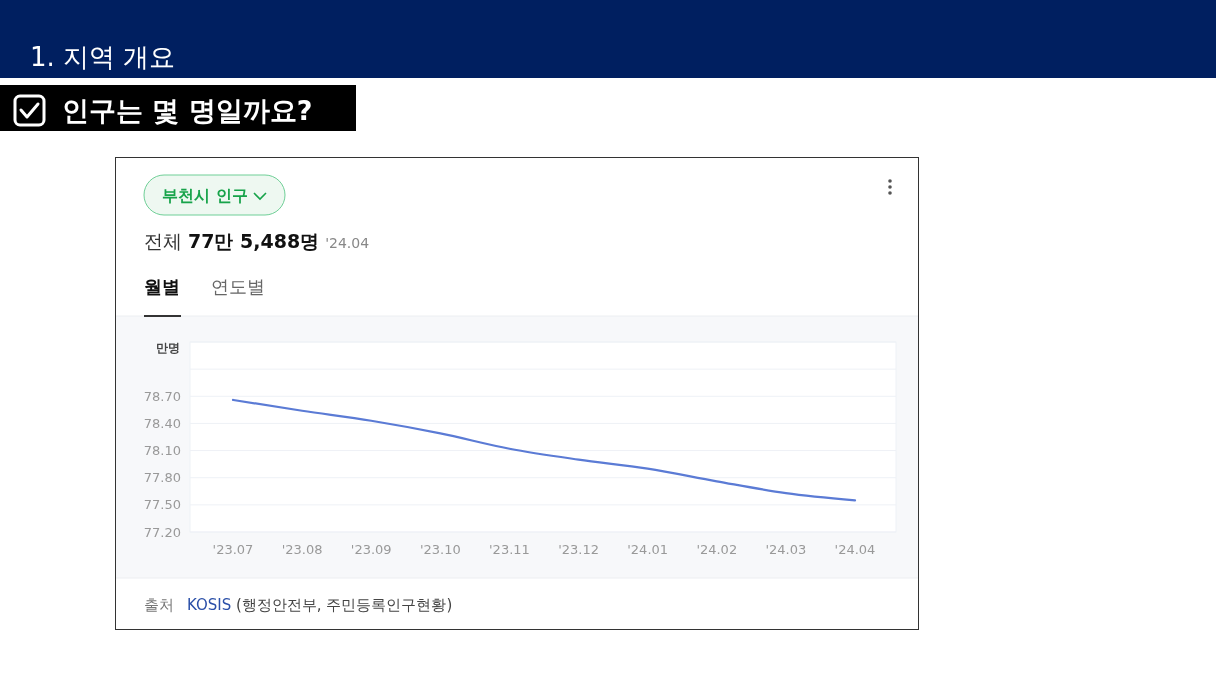  I want to click on x-tick-label: '24.02, so click(717, 549).